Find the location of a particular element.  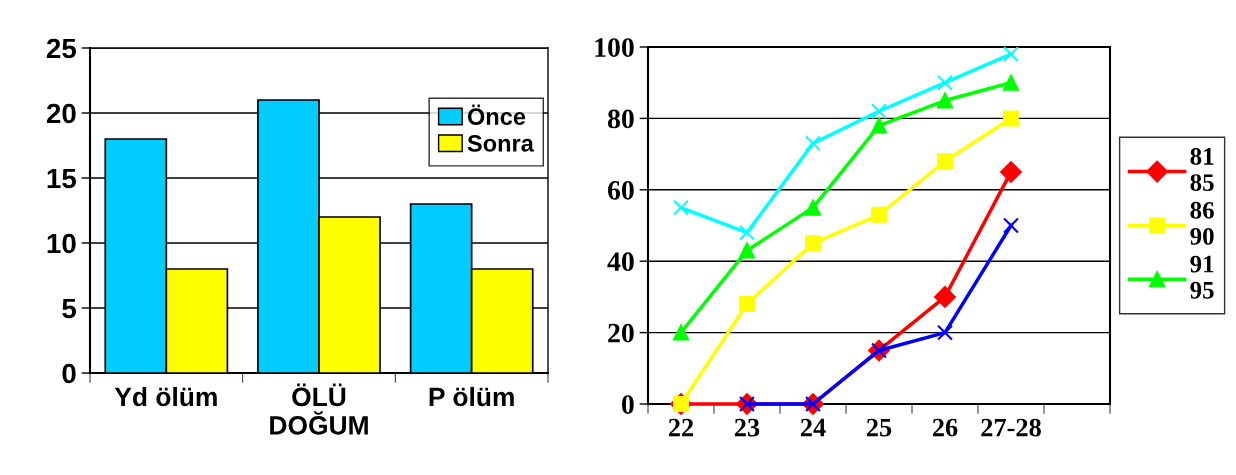

legend-label: Önce is located at coordinates (496, 115).